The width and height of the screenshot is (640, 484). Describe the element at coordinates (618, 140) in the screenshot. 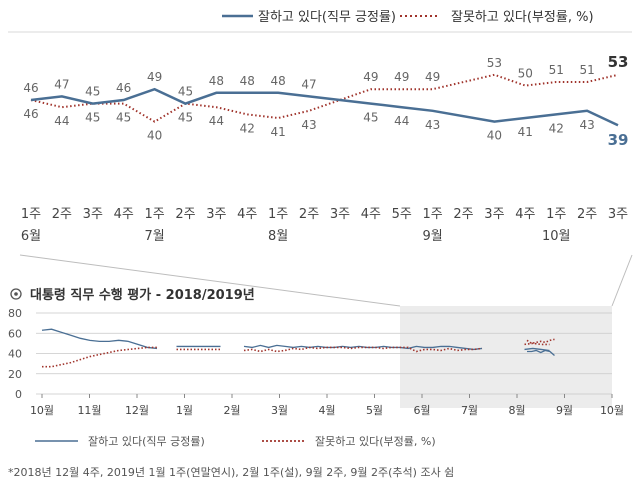

I see `approve-last-label: 39` at that location.